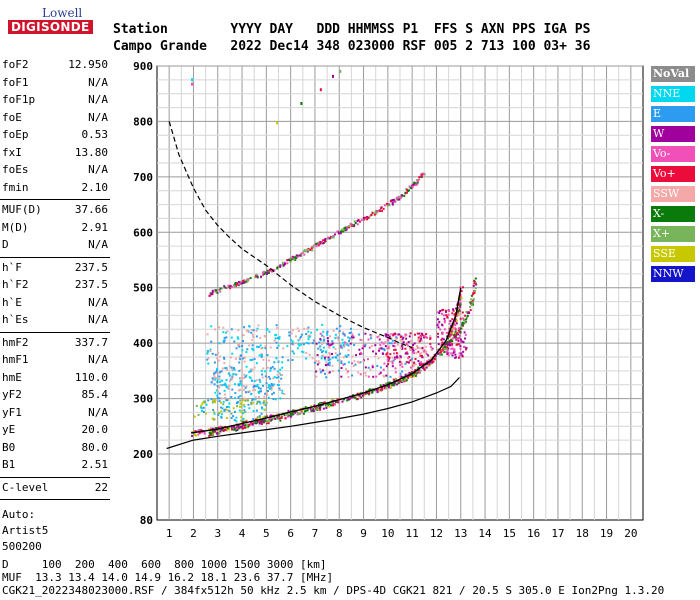 The height and width of the screenshot is (600, 700). I want to click on legend-item-vo: Vo+, so click(673, 174).